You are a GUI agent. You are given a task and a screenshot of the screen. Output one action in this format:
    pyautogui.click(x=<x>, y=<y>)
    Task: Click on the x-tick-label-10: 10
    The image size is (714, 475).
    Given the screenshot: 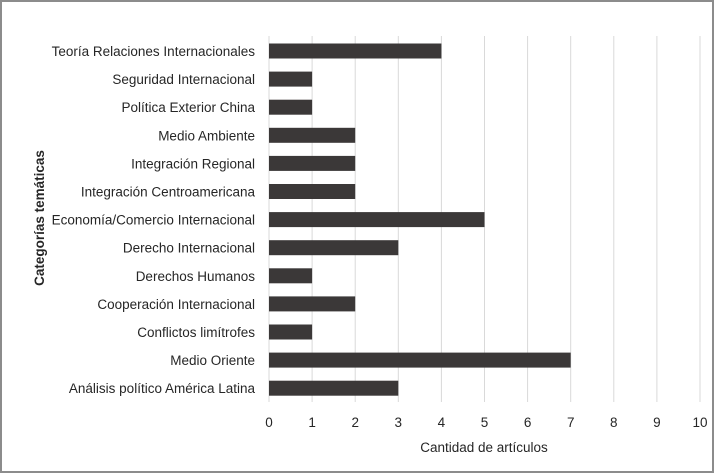 What is the action you would take?
    pyautogui.click(x=699, y=422)
    